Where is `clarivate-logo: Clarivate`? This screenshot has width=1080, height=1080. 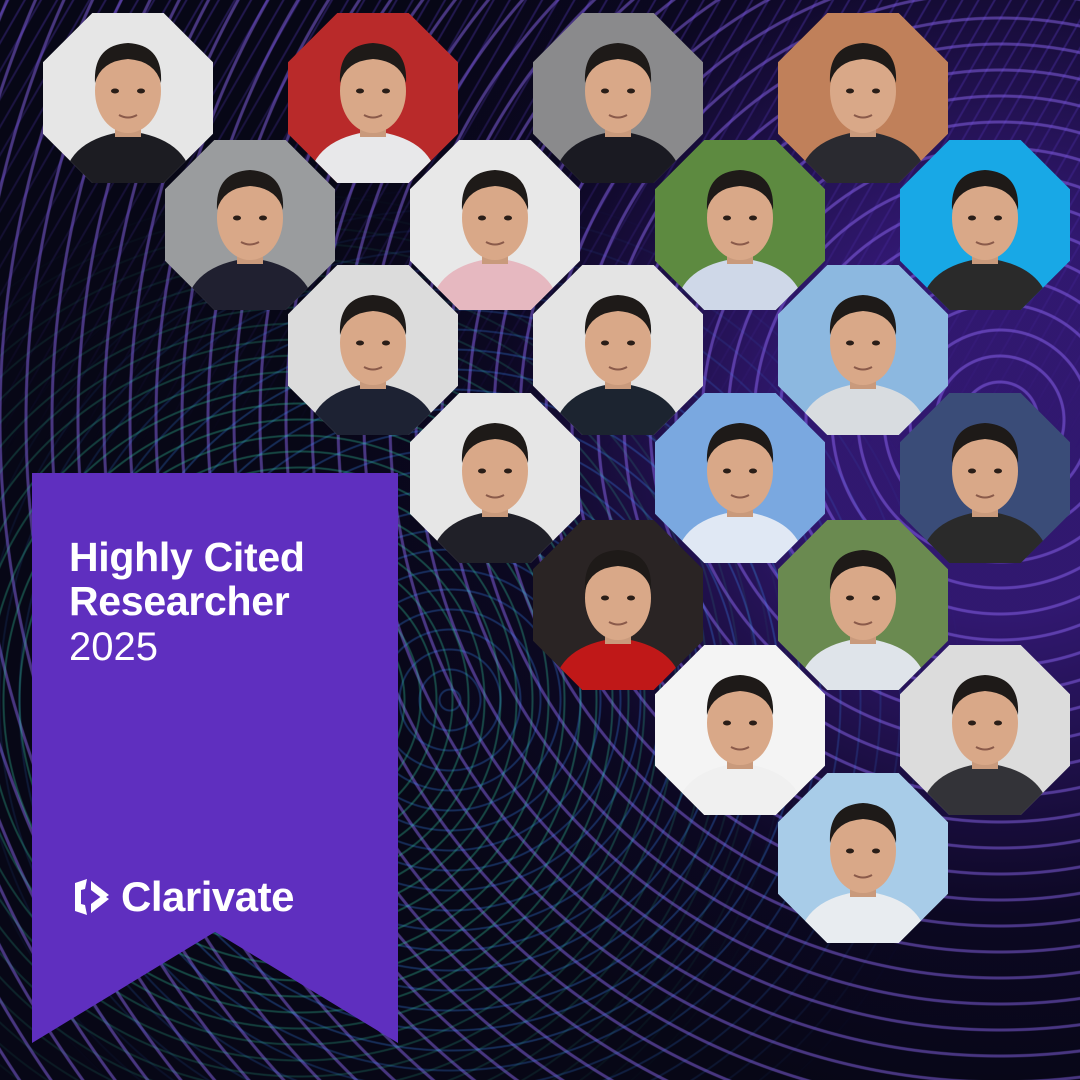 clarivate-logo: Clarivate is located at coordinates (181, 897).